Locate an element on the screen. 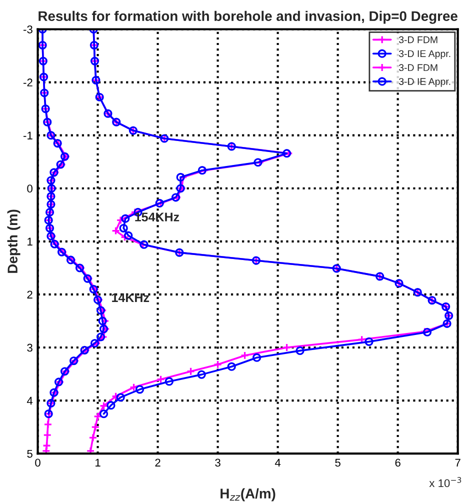 Image resolution: width=472 pixels, height=504 pixels. x-tick-label: 5 is located at coordinates (337, 462).